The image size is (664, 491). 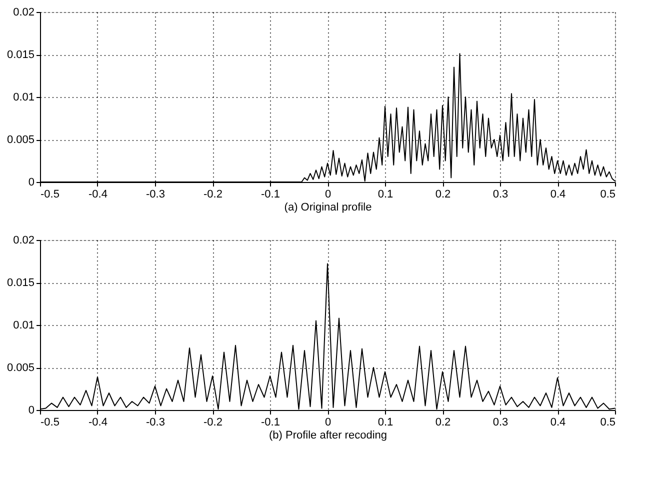 I want to click on x-axis-title: (a) Original profile, so click(x=328, y=208).